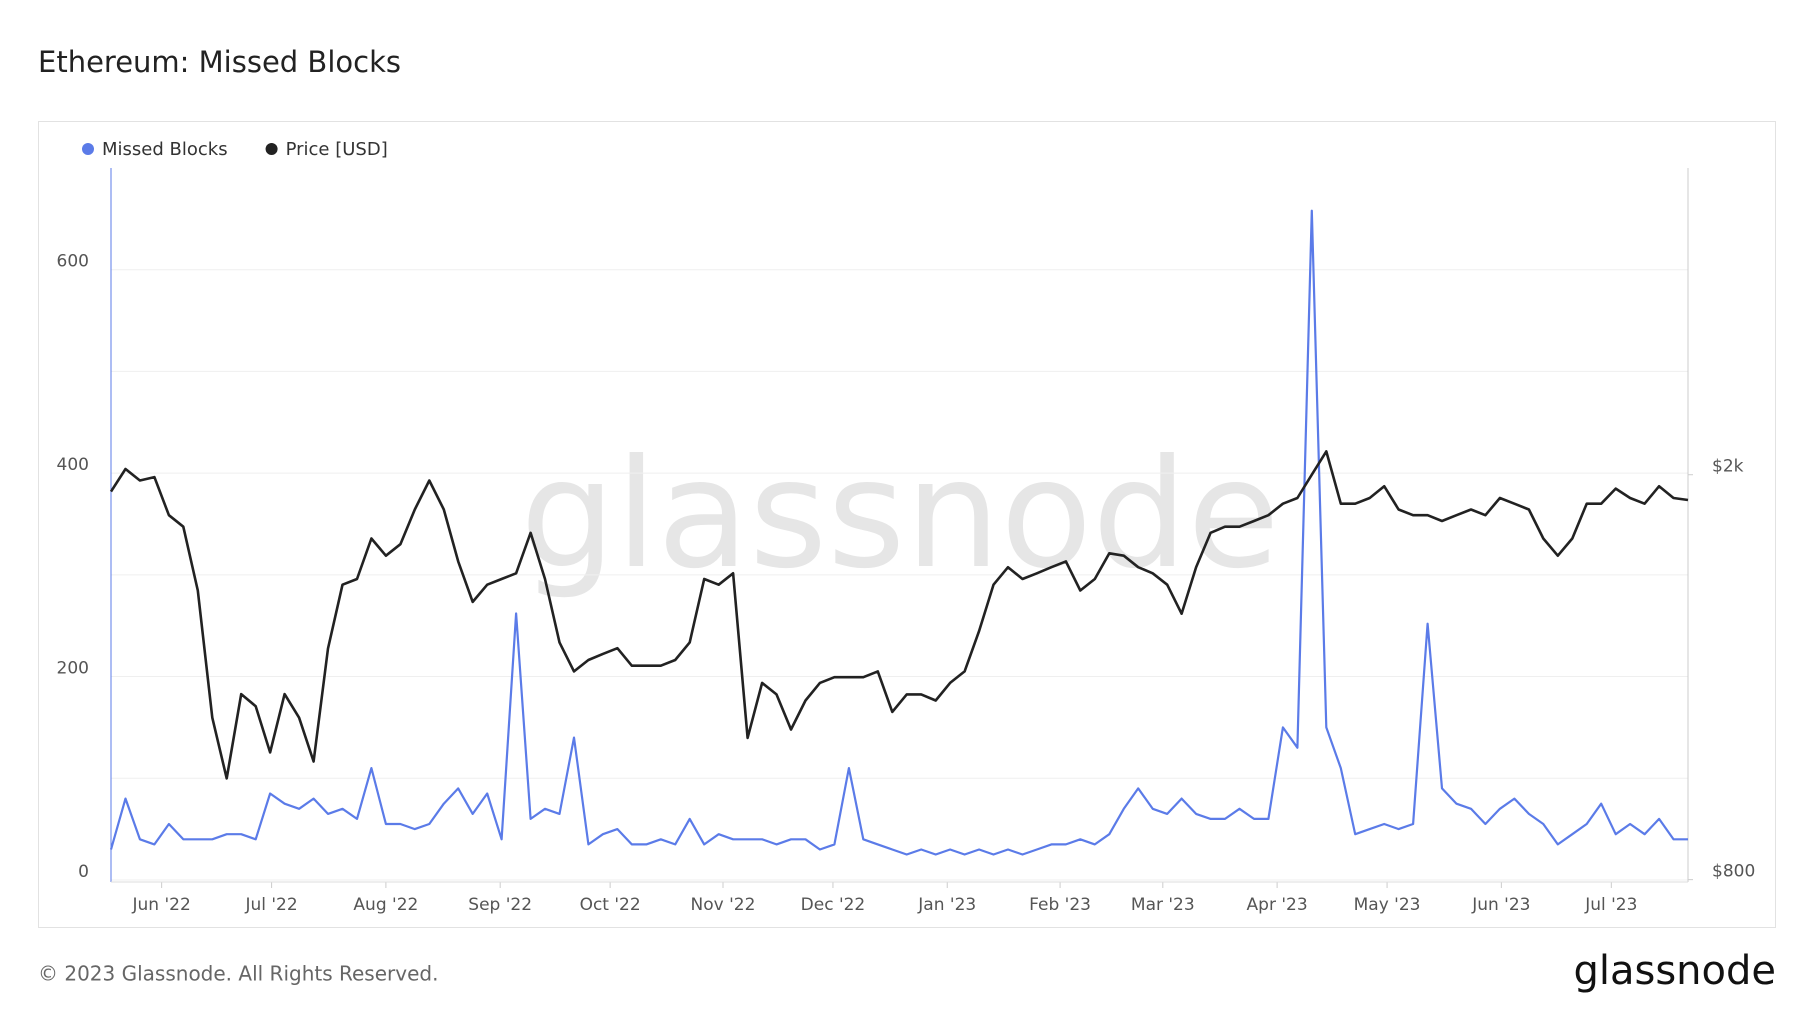 This screenshot has width=1800, height=1013. I want to click on x-tick-label: May '23, so click(1387, 905).